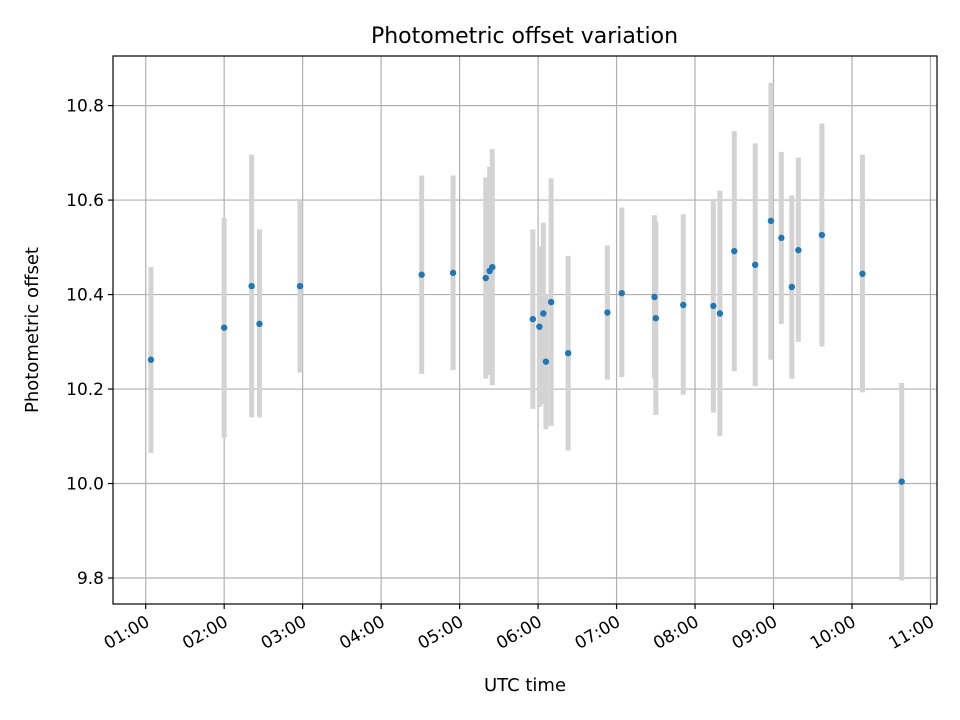  What do you see at coordinates (524, 36) in the screenshot?
I see `chart-title: Photometric offset variation` at bounding box center [524, 36].